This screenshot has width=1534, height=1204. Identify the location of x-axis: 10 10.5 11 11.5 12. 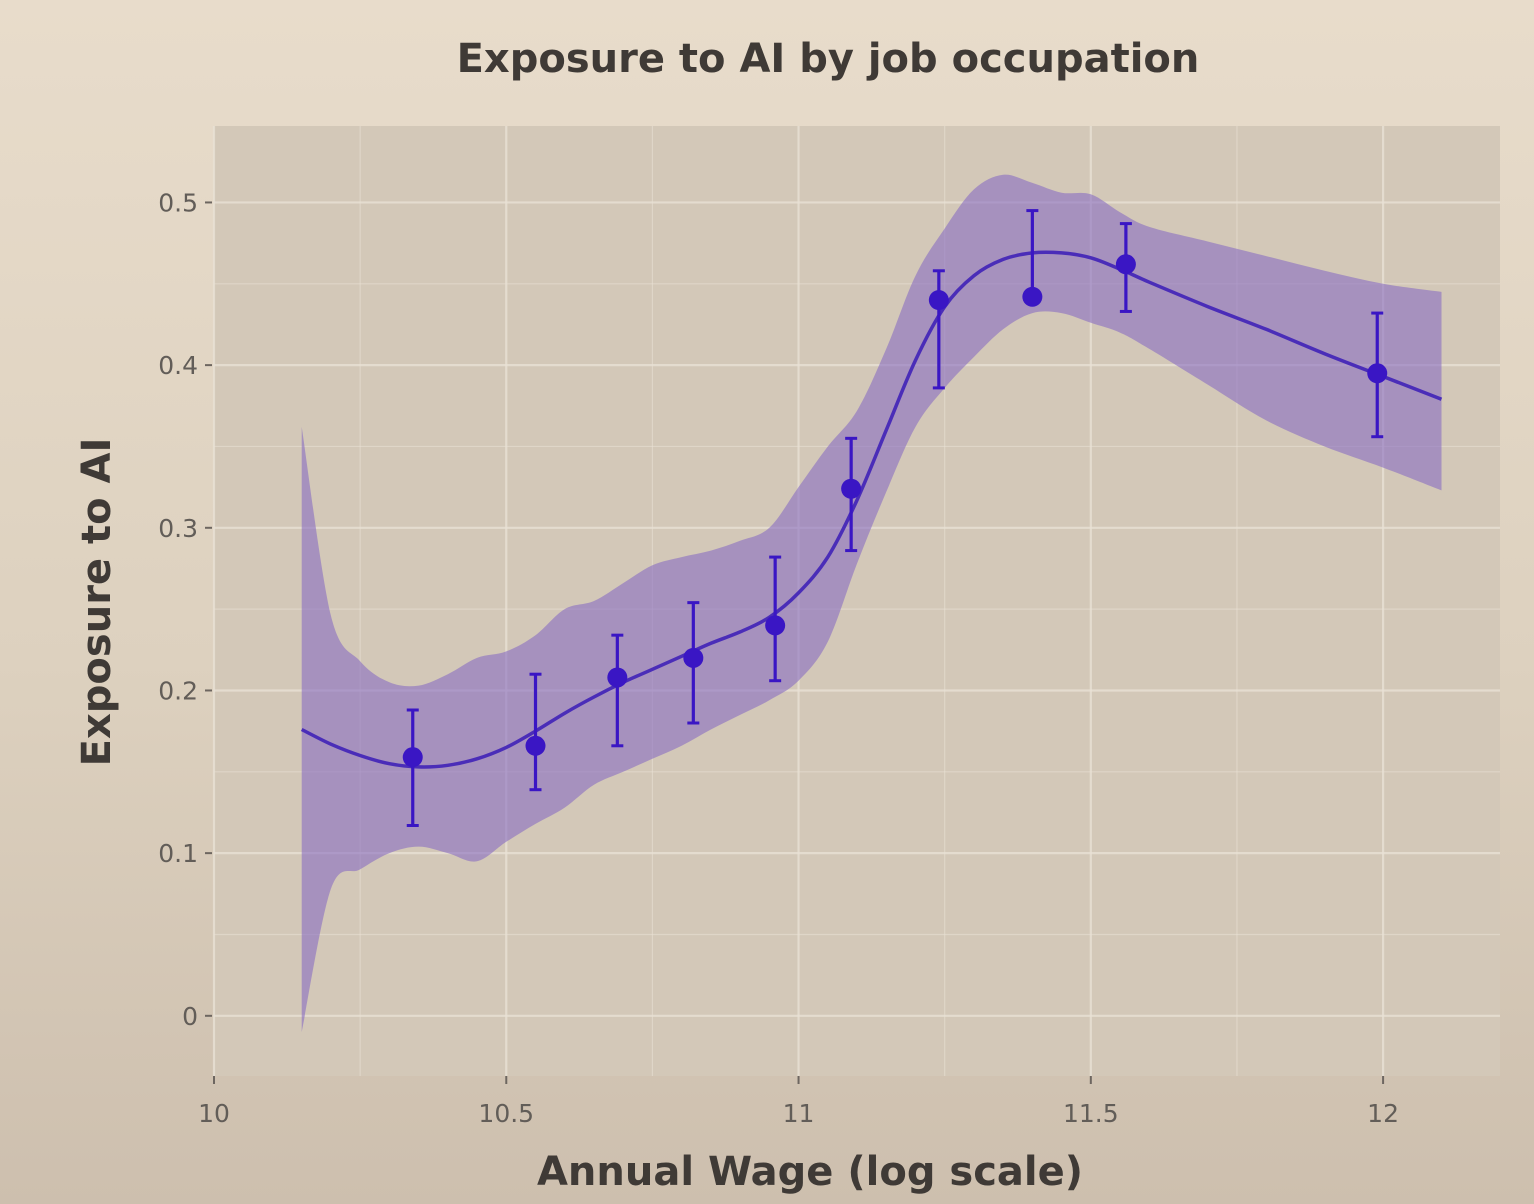
(798, 1102).